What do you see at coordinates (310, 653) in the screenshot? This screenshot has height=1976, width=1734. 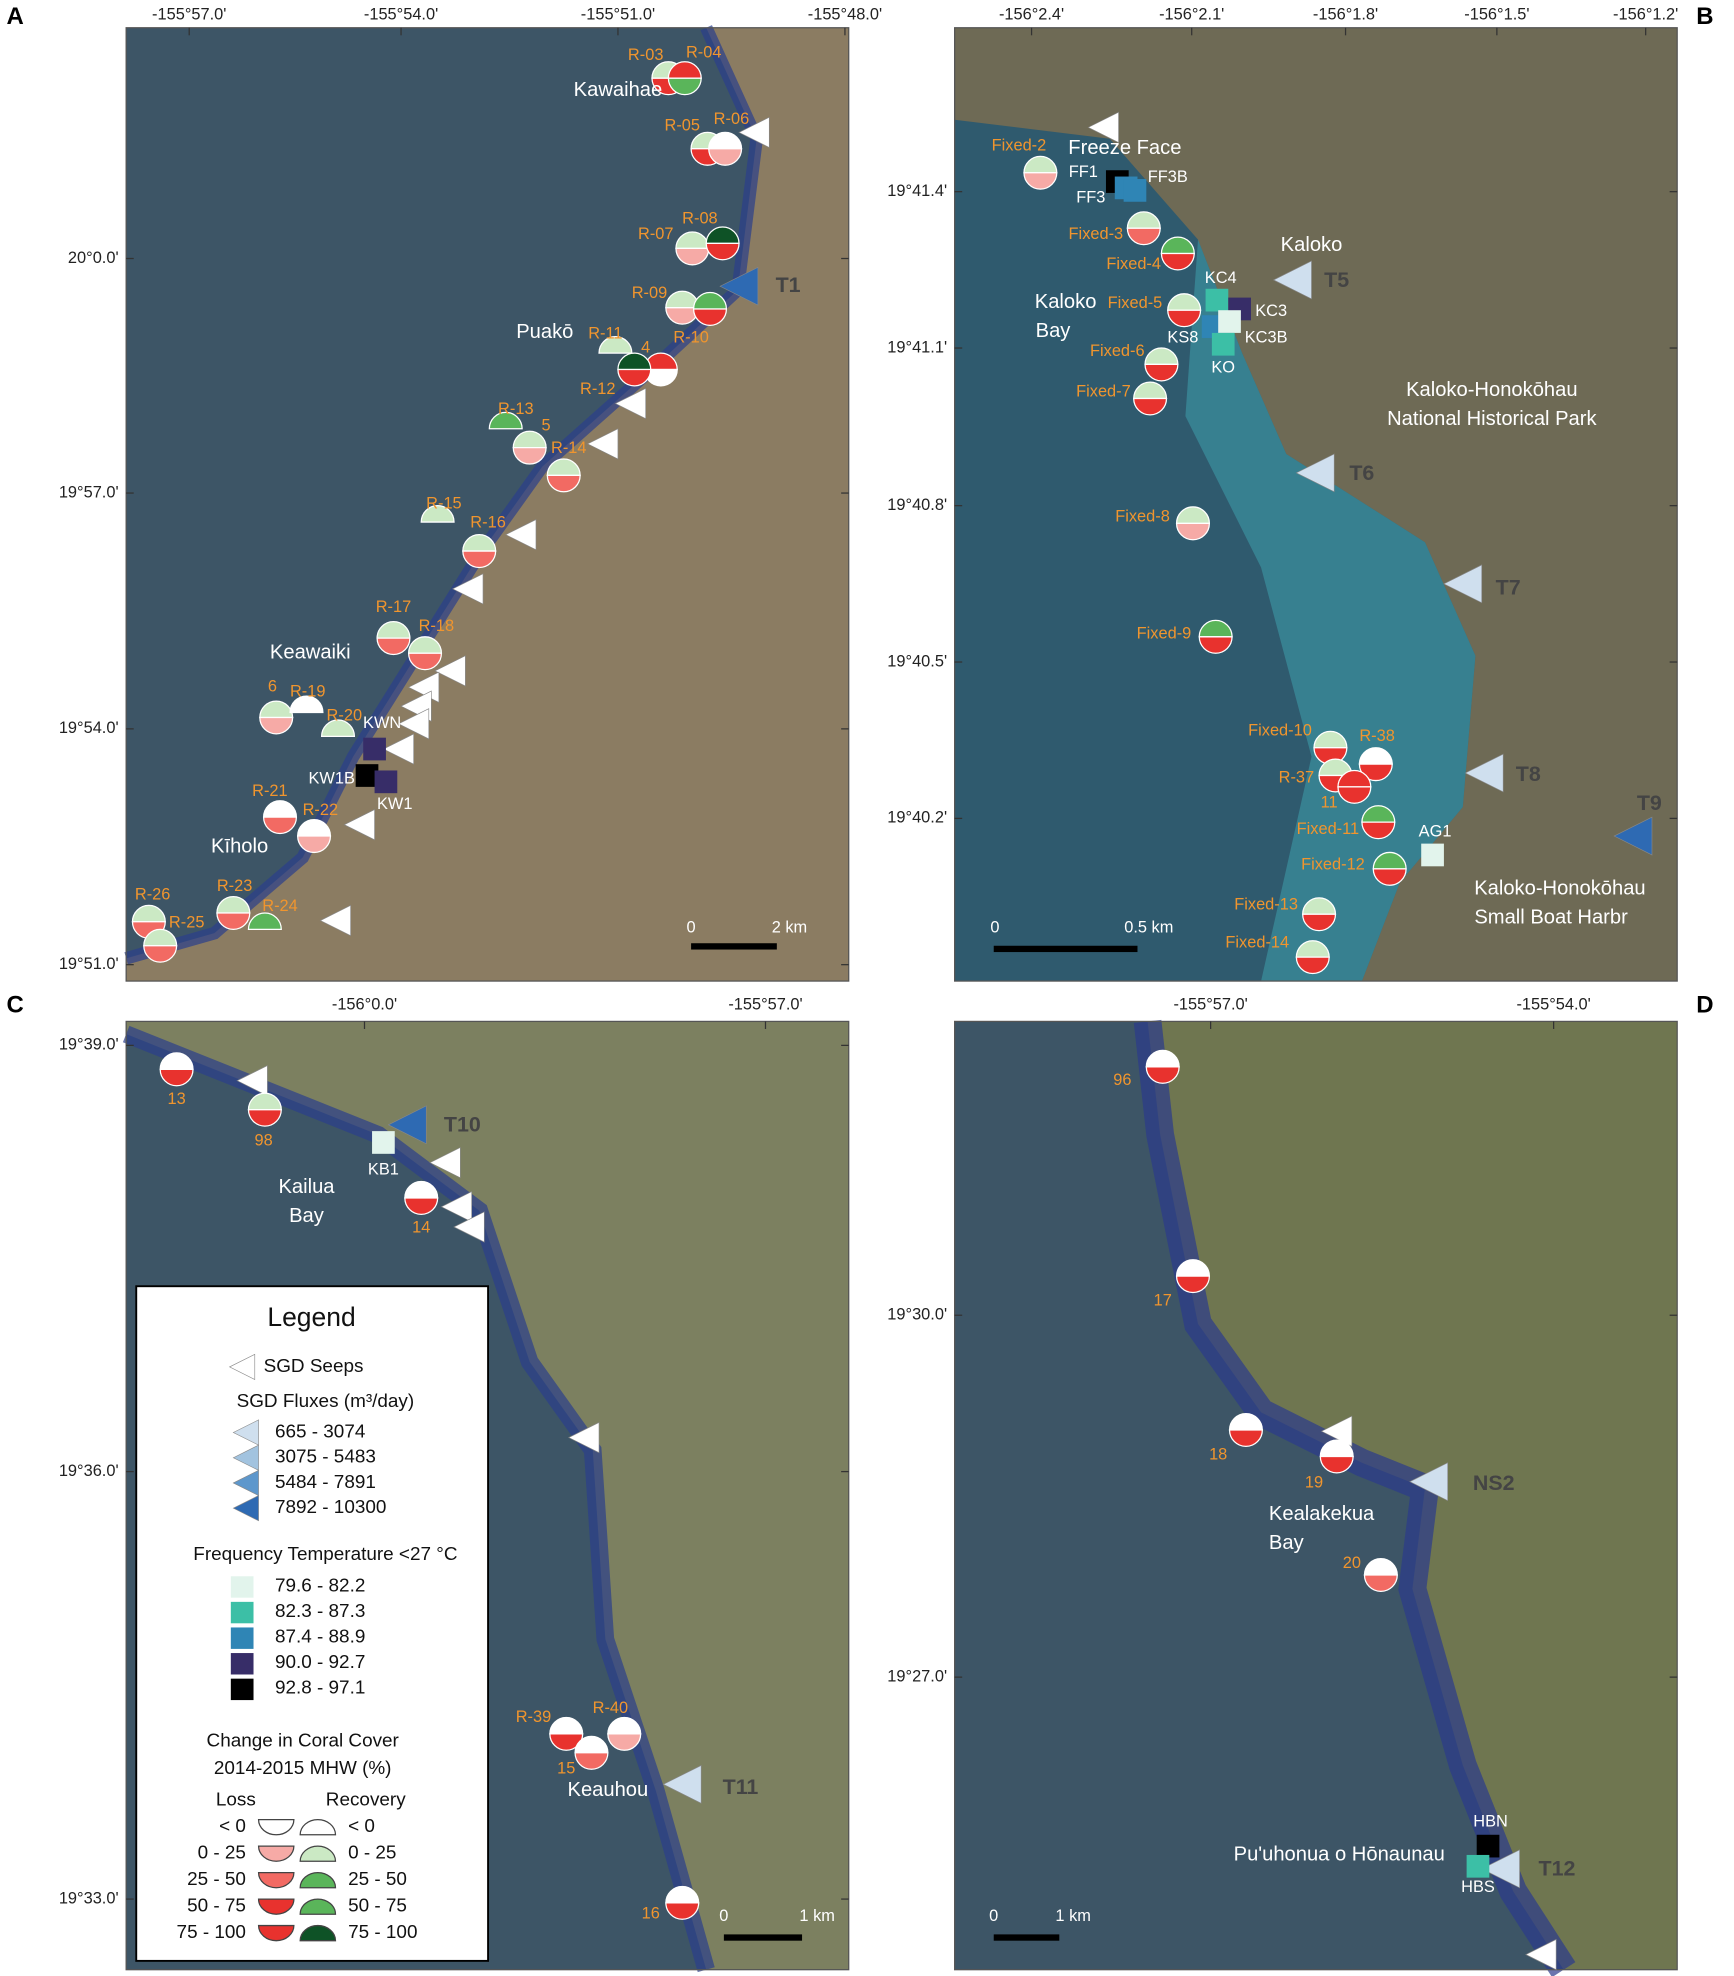 I see `place-label: Keawaiki` at bounding box center [310, 653].